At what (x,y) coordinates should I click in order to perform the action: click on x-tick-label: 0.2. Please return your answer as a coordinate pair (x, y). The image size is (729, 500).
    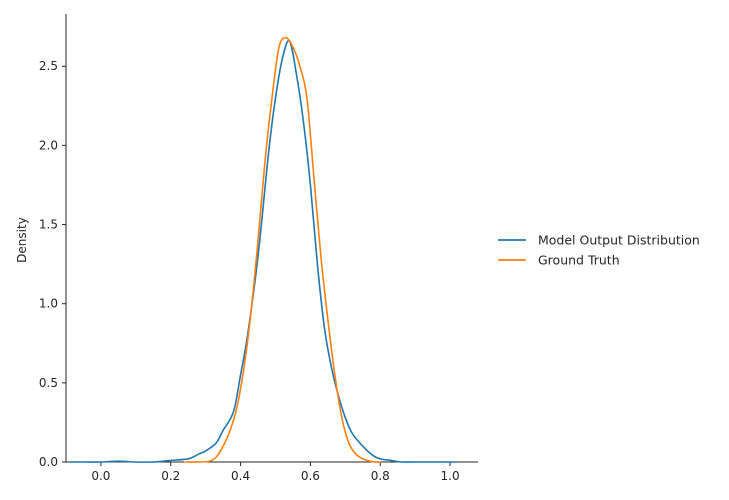
    Looking at the image, I should click on (170, 476).